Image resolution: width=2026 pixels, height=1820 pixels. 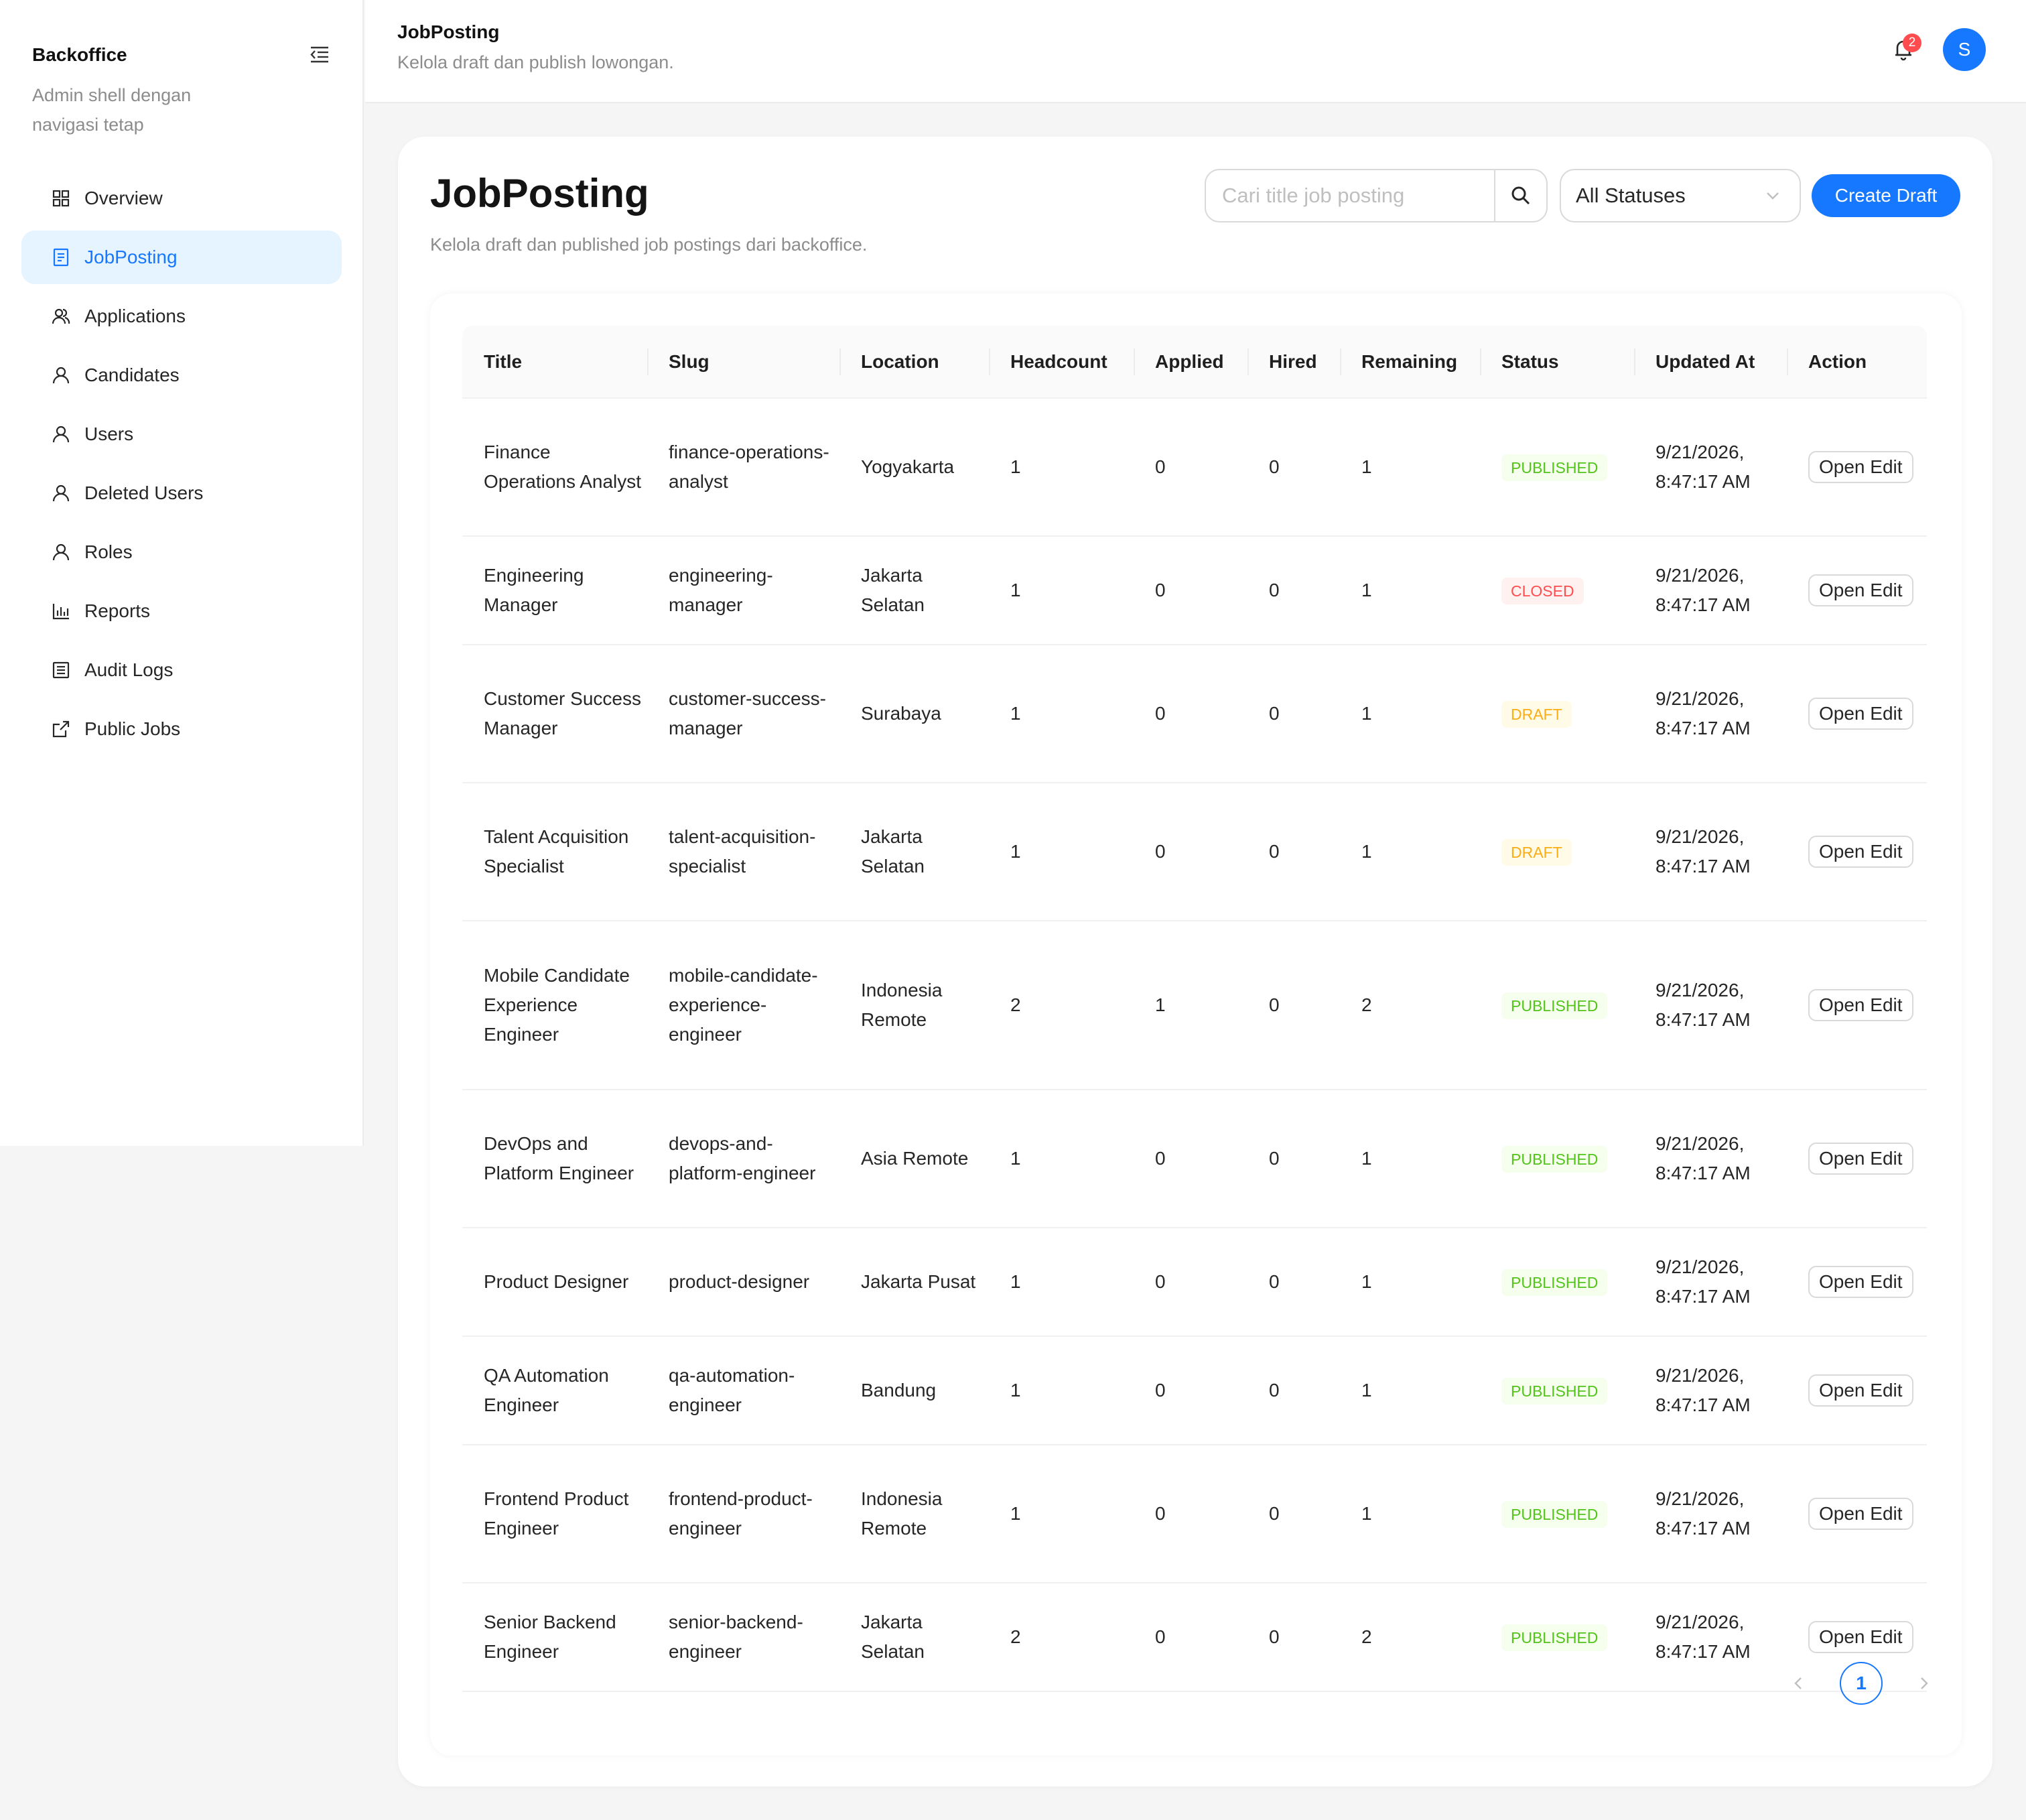 What do you see at coordinates (1964, 49) in the screenshot?
I see `avatar: S` at bounding box center [1964, 49].